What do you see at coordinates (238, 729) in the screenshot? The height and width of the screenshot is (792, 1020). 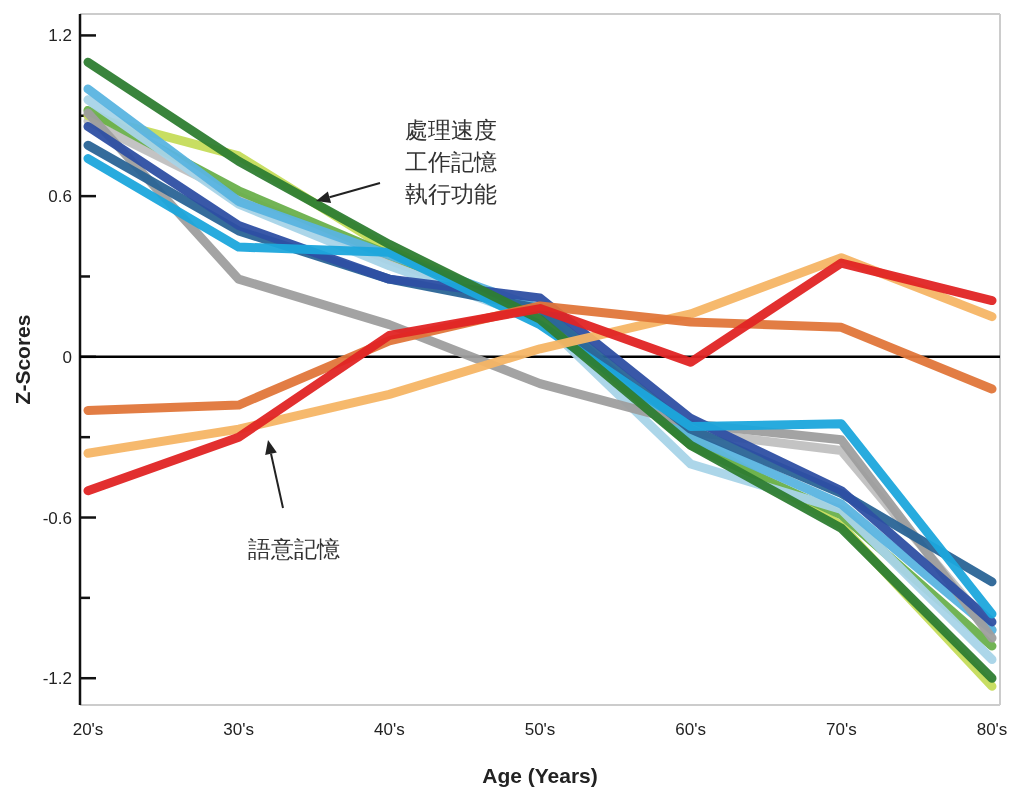 I see `x-tick-label: 30's` at bounding box center [238, 729].